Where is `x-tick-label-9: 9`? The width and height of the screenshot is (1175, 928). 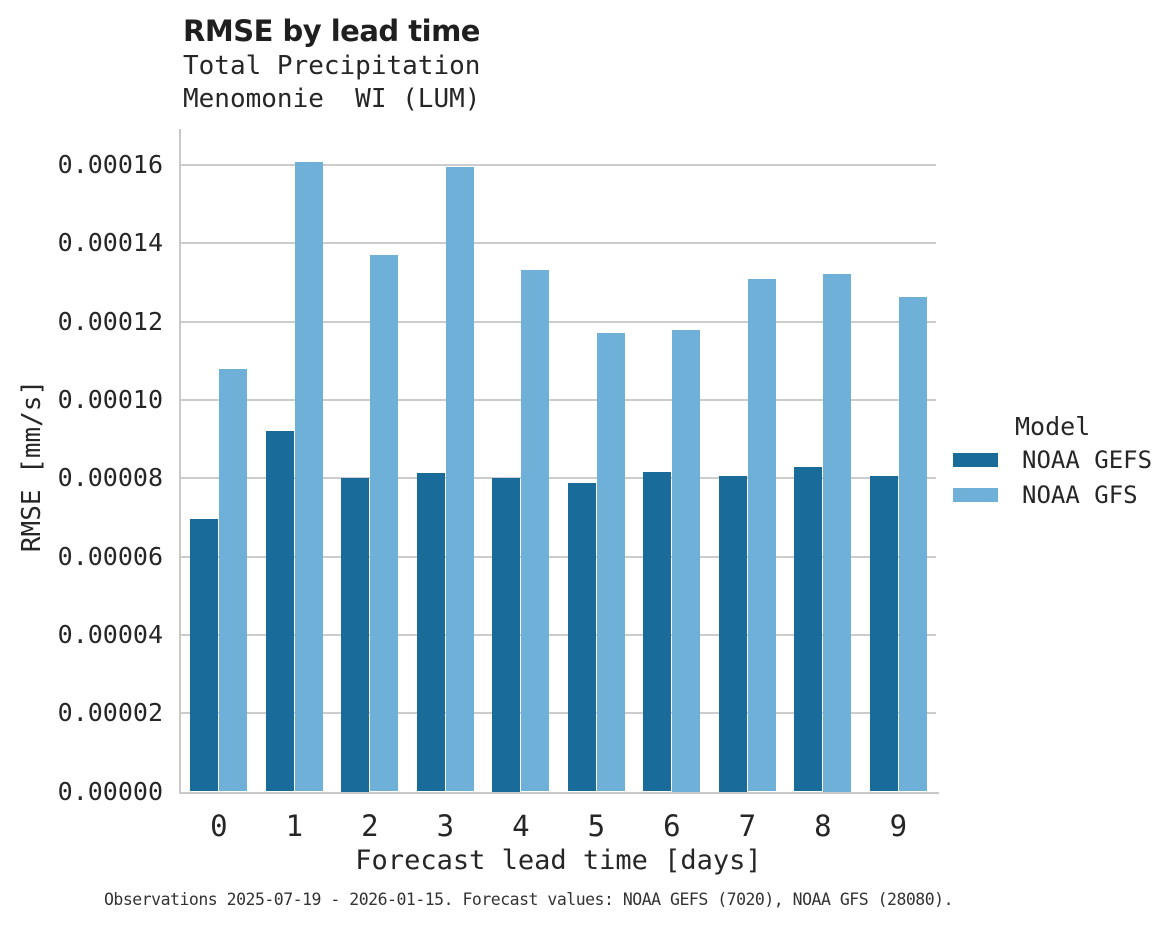
x-tick-label-9: 9 is located at coordinates (898, 826).